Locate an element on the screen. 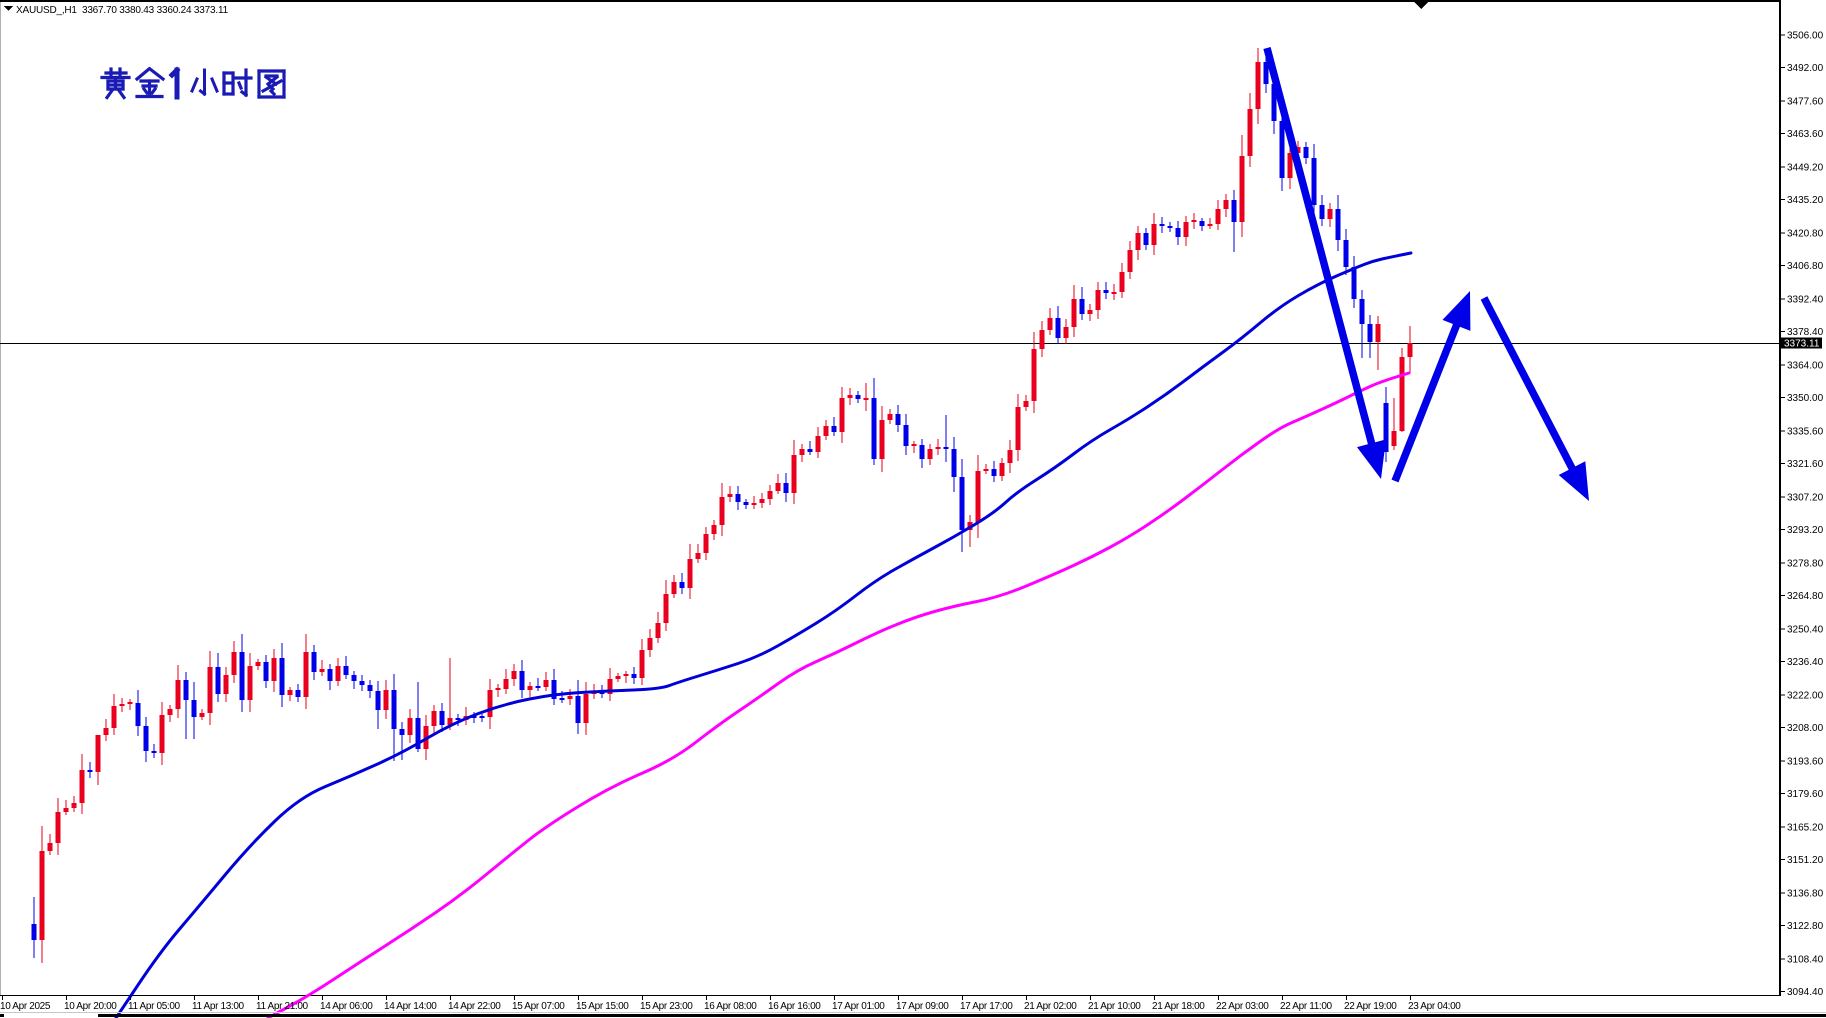  svg-text: 11 Apr 05:00 is located at coordinates (154, 1006).